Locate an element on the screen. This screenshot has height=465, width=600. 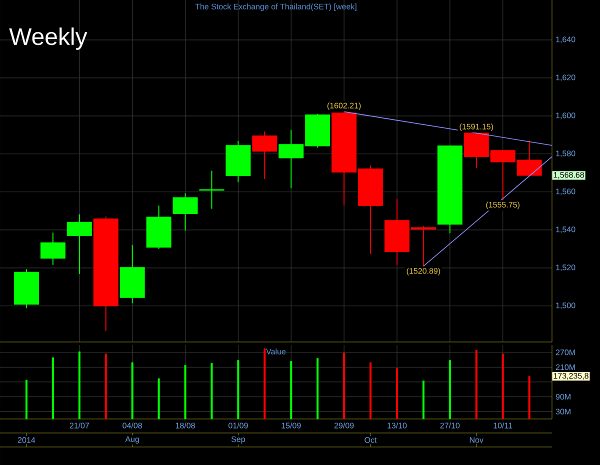
text: 1,568.68 is located at coordinates (569, 175).